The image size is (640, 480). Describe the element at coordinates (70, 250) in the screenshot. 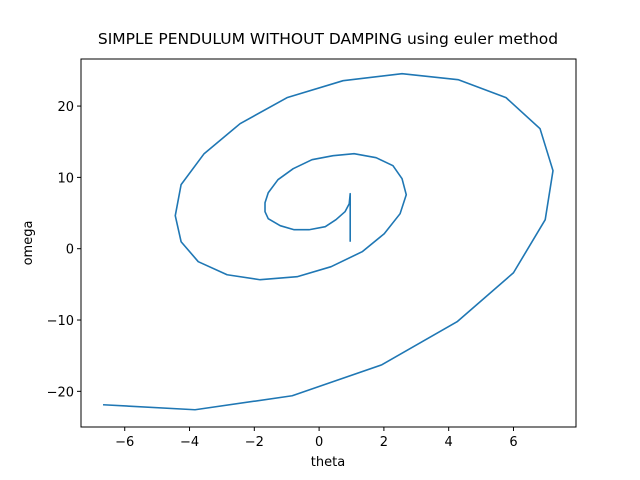

I see `y-tick-label: 0` at that location.